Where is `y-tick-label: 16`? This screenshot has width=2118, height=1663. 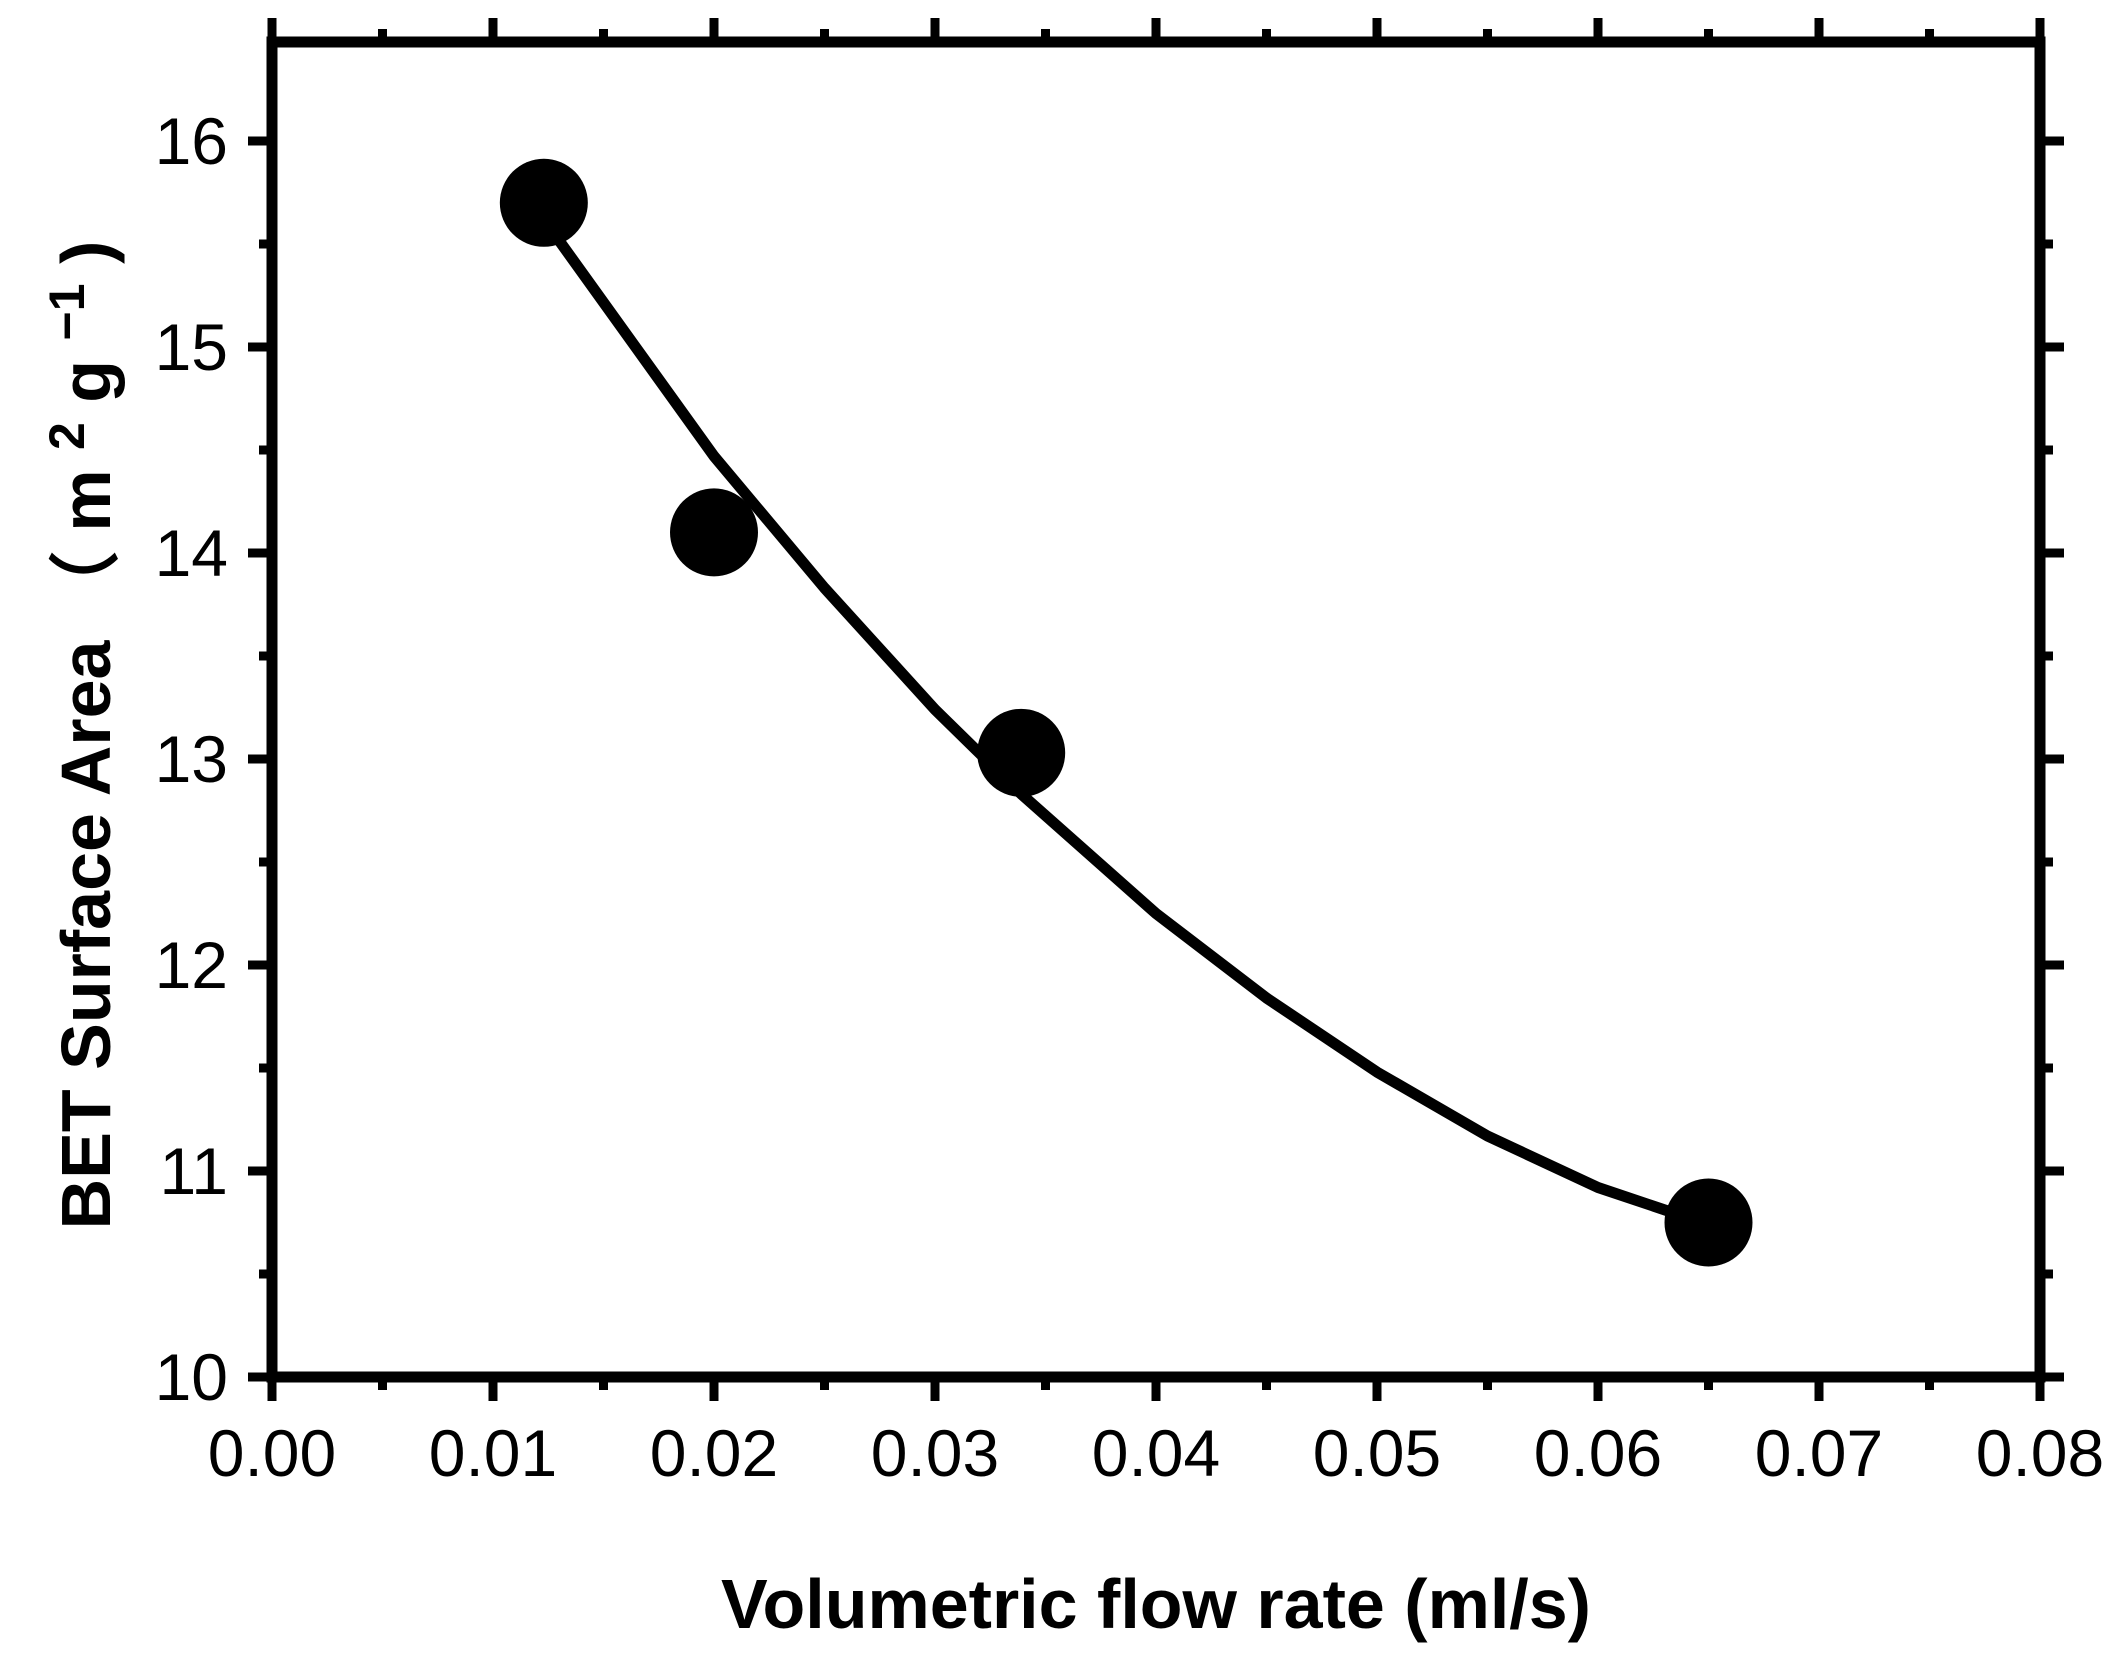
y-tick-label: 16 is located at coordinates (191, 141).